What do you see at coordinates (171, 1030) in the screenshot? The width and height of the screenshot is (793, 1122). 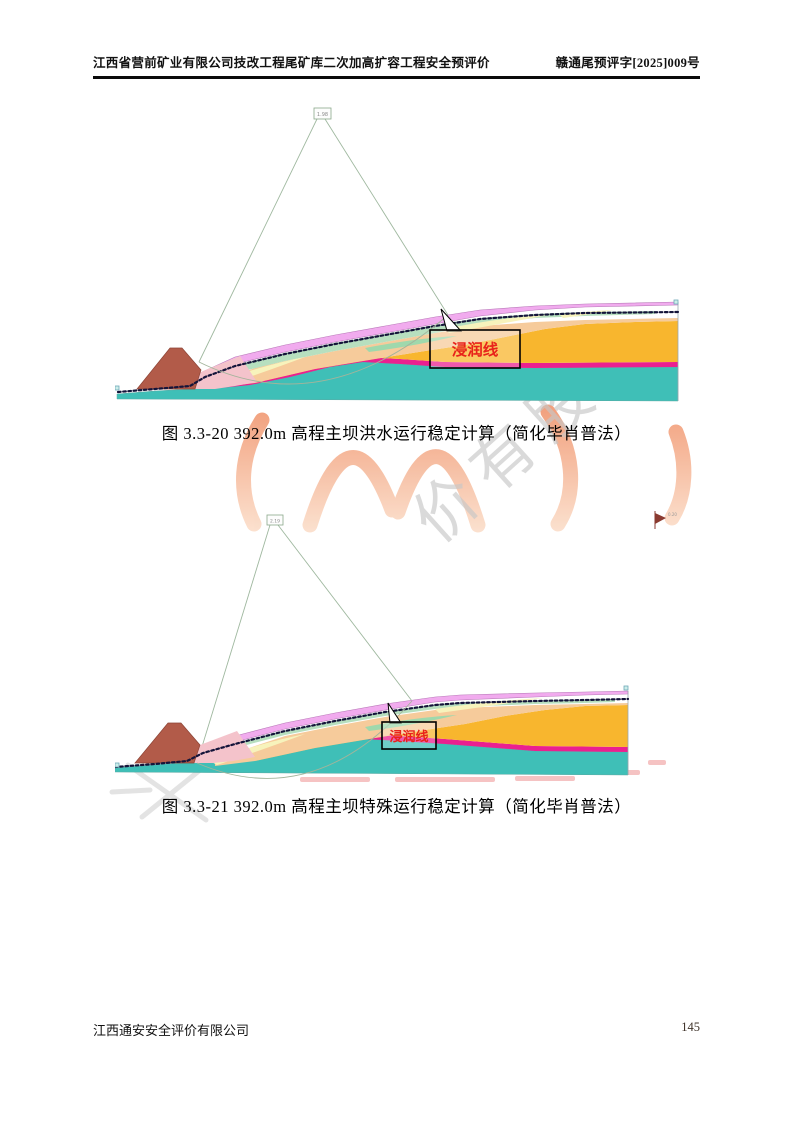 I see `footer-company: 江西通安安全评价有限公司` at bounding box center [171, 1030].